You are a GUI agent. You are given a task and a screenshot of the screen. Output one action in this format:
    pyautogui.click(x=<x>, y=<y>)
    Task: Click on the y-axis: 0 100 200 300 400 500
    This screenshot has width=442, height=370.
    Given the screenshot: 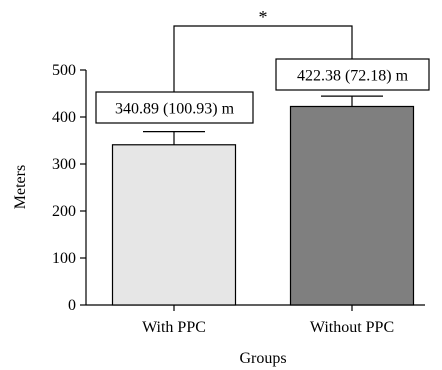 What is the action you would take?
    pyautogui.click(x=69, y=188)
    